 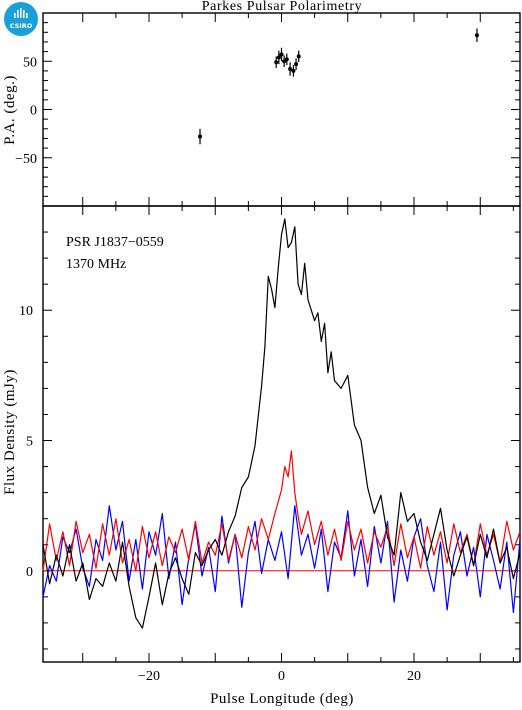 I want to click on pa-y-axis-label: P.A. (deg.), so click(x=10, y=110).